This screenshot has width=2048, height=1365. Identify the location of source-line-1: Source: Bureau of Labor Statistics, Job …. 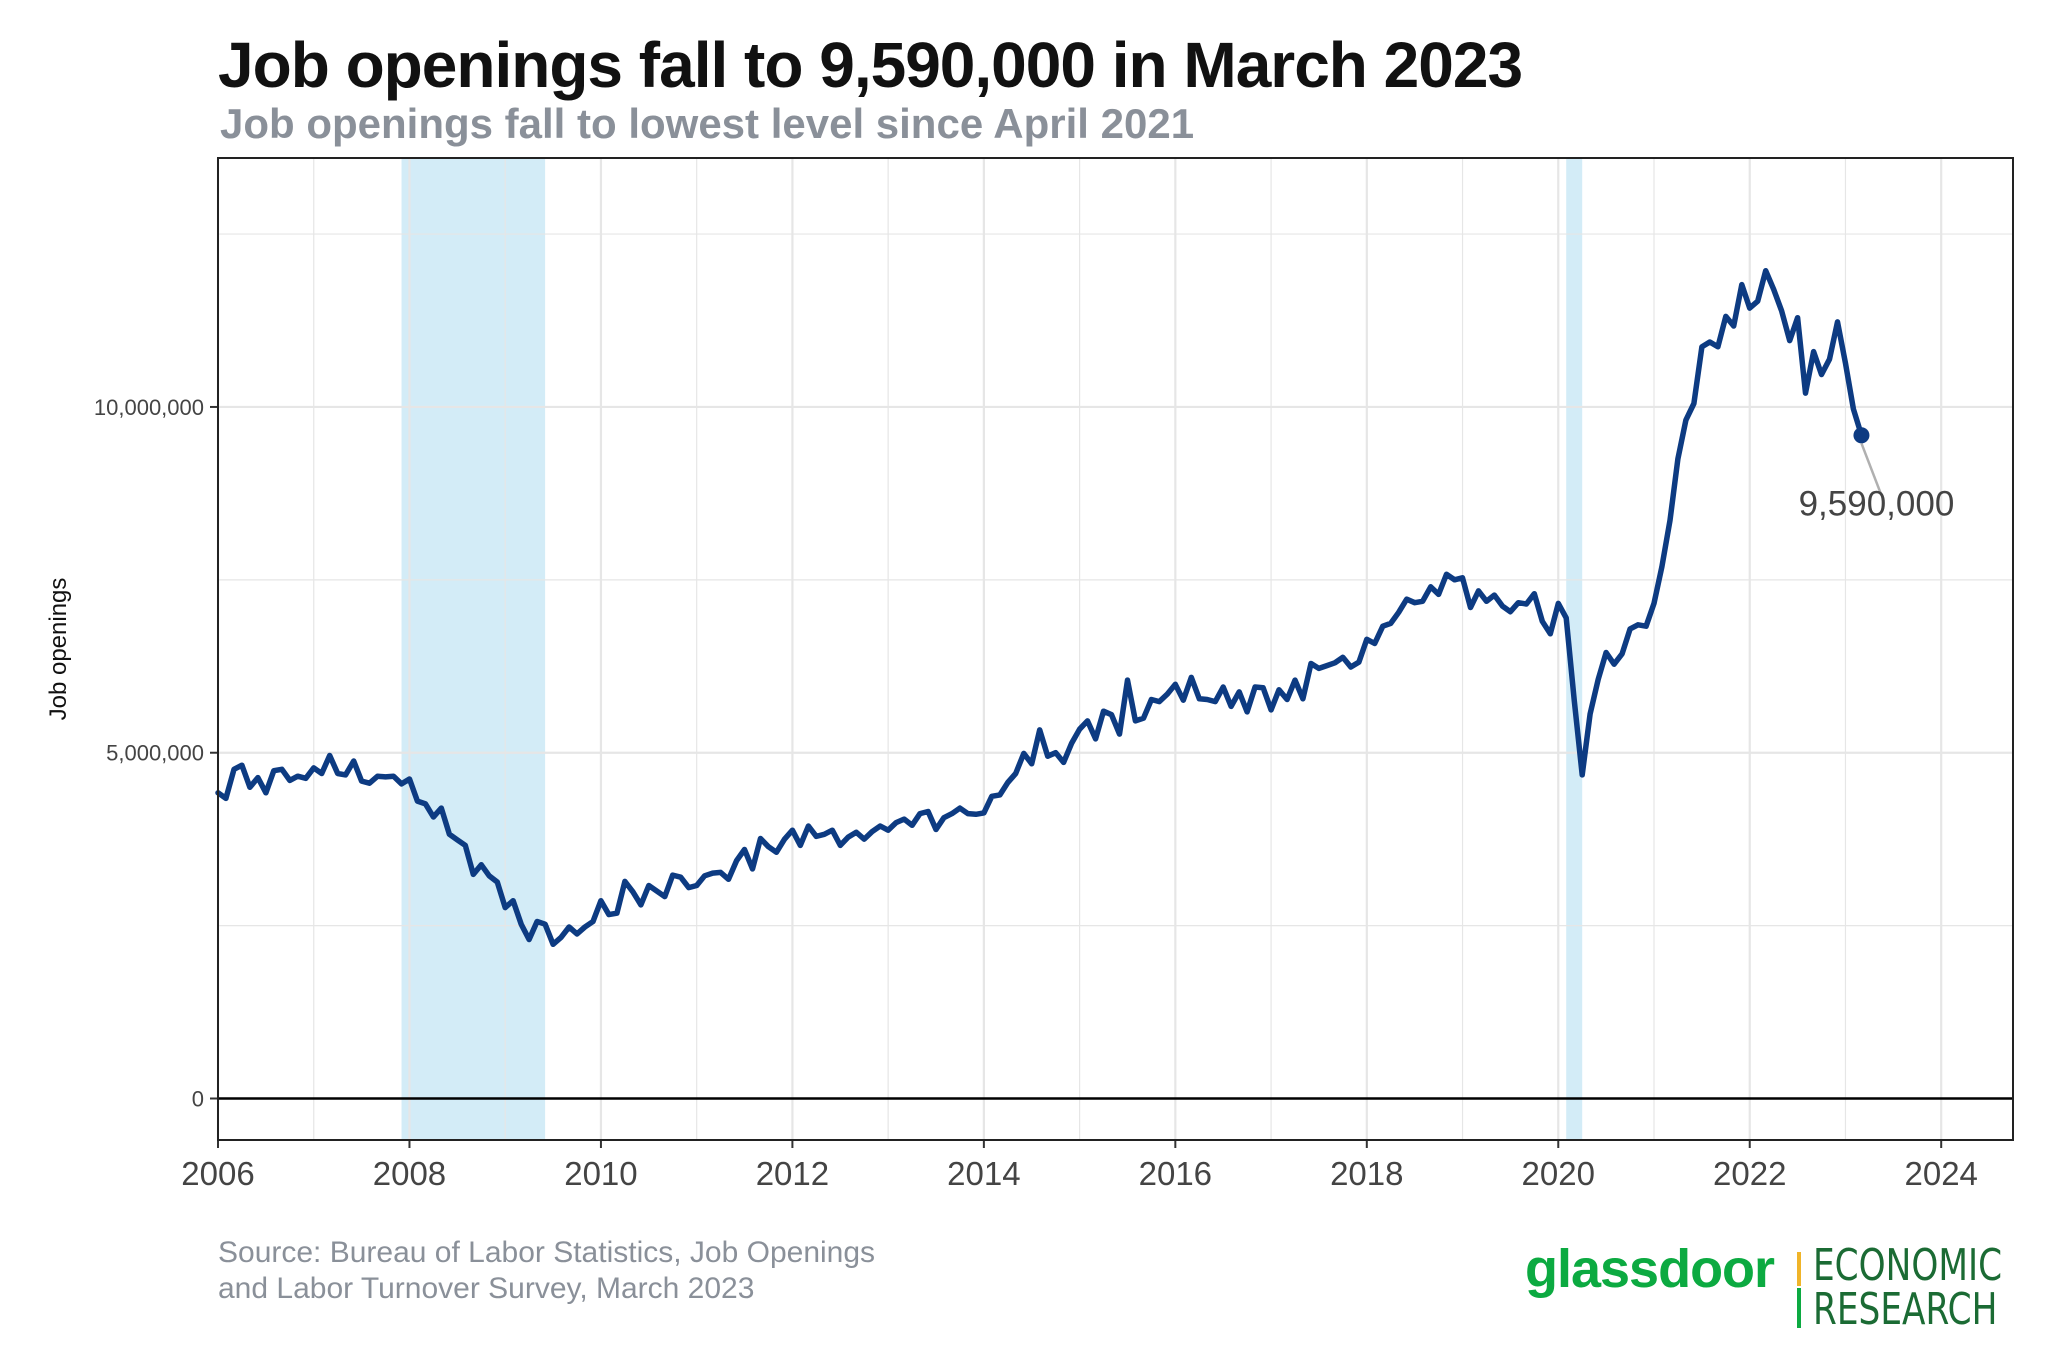
(547, 1252).